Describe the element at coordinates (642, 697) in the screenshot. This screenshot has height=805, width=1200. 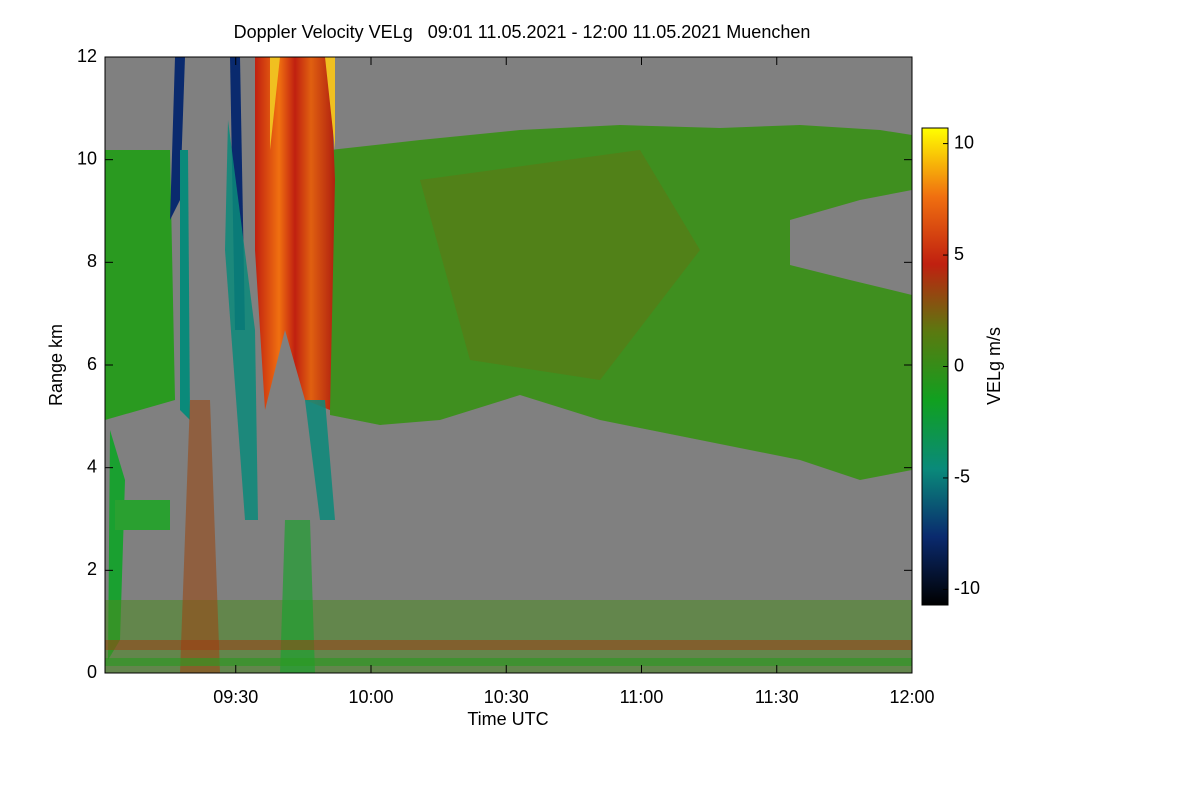
I see `x-tick-label: 11:00` at that location.